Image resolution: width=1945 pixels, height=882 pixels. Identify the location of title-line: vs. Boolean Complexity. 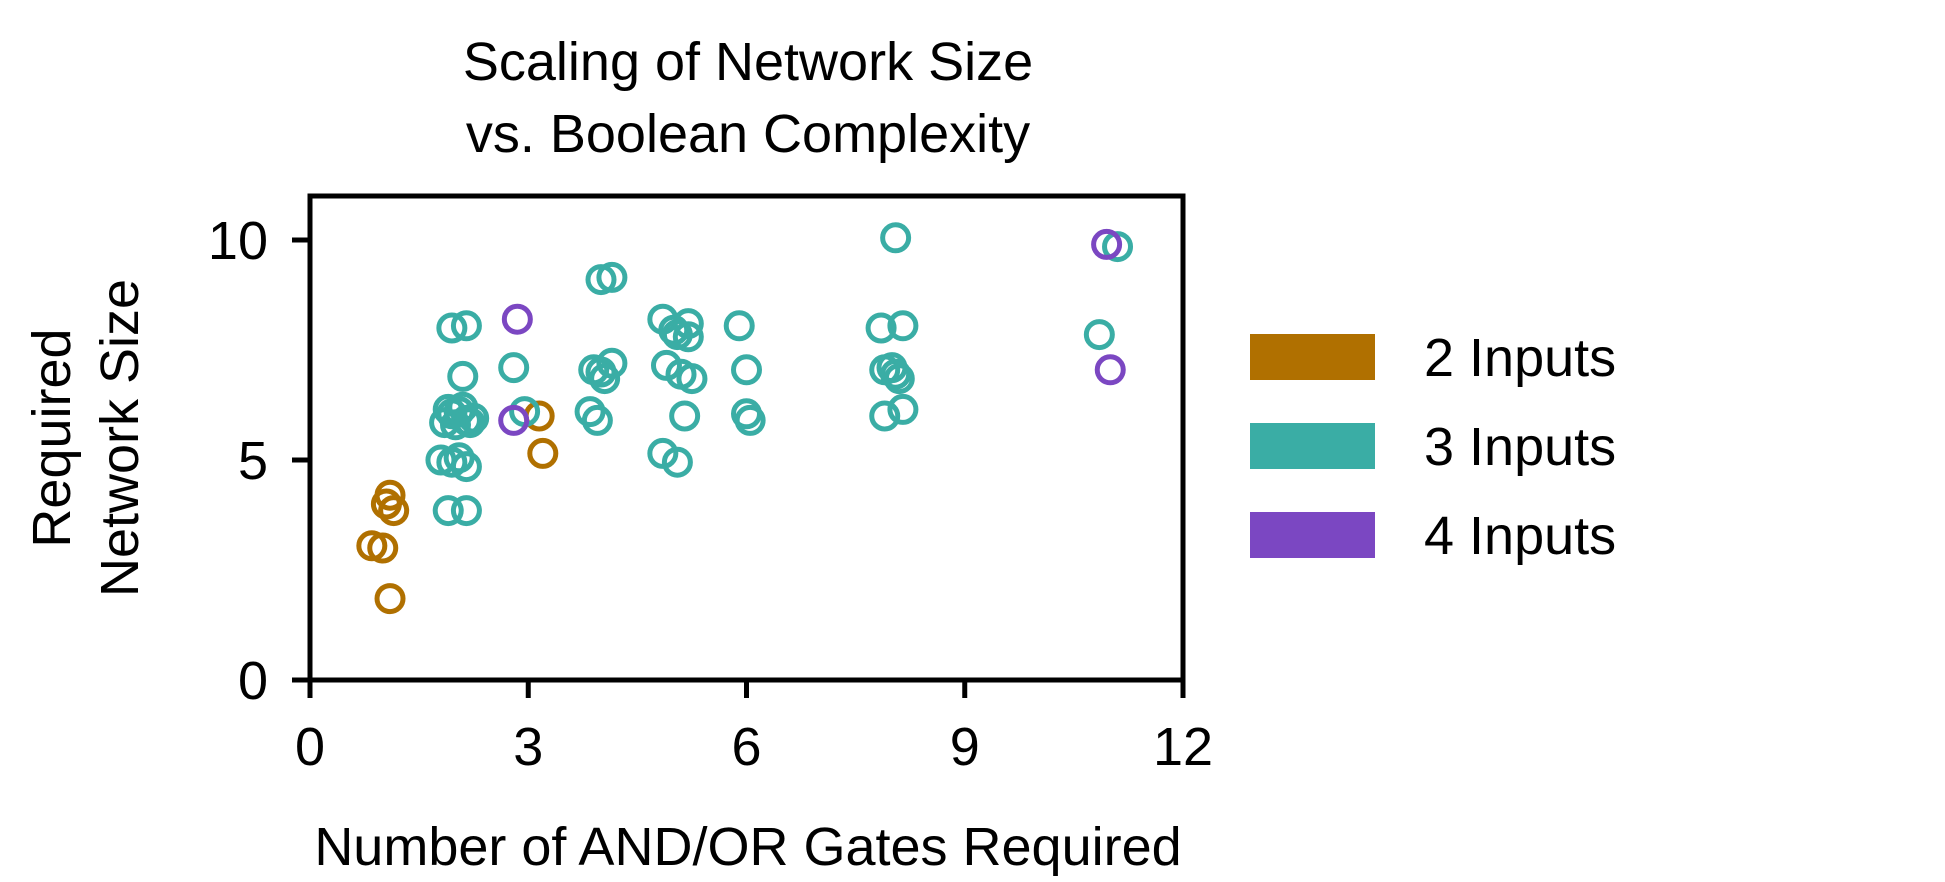
(748, 134).